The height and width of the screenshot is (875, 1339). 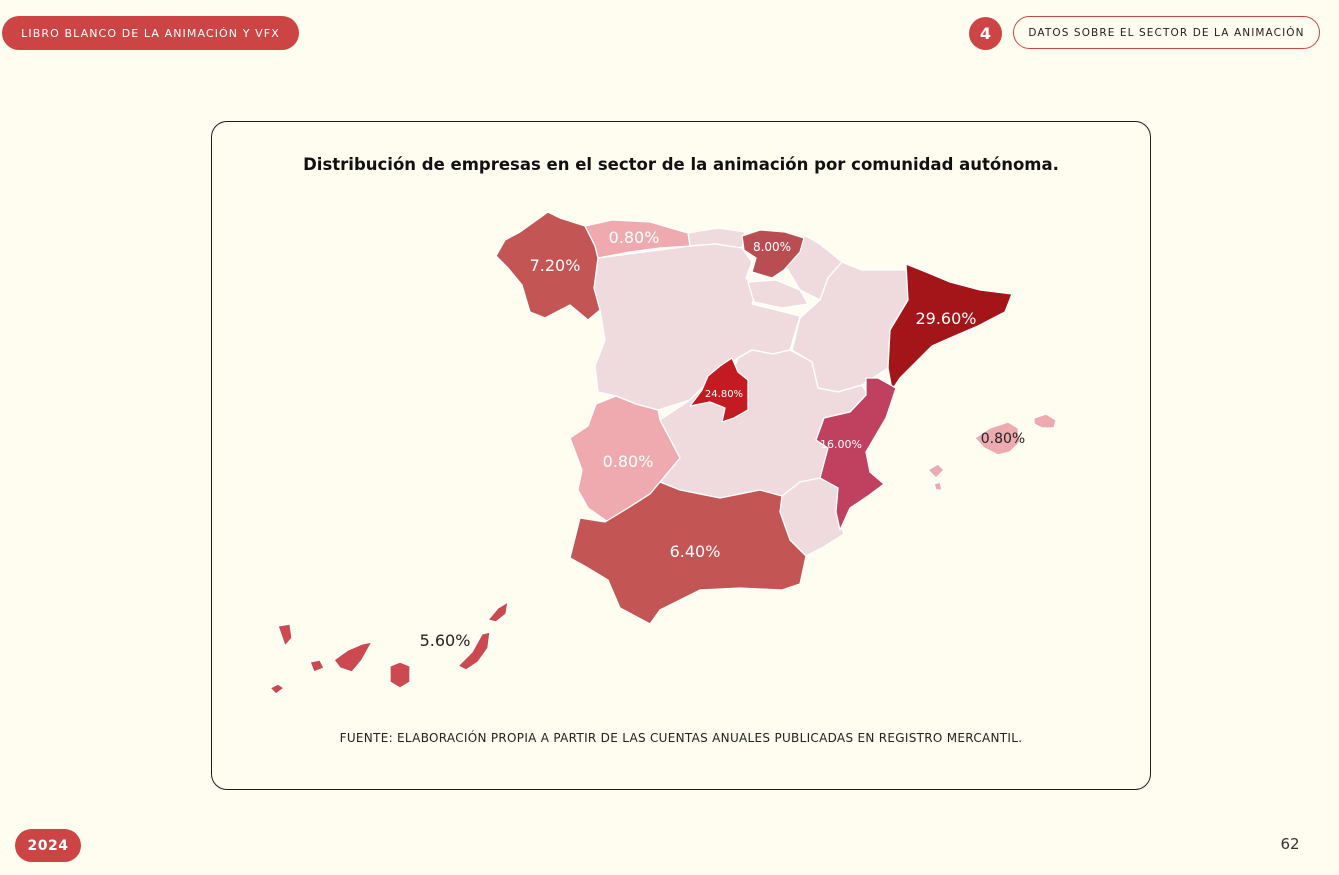 What do you see at coordinates (778, 294) in the screenshot?
I see `region-la-rioja` at bounding box center [778, 294].